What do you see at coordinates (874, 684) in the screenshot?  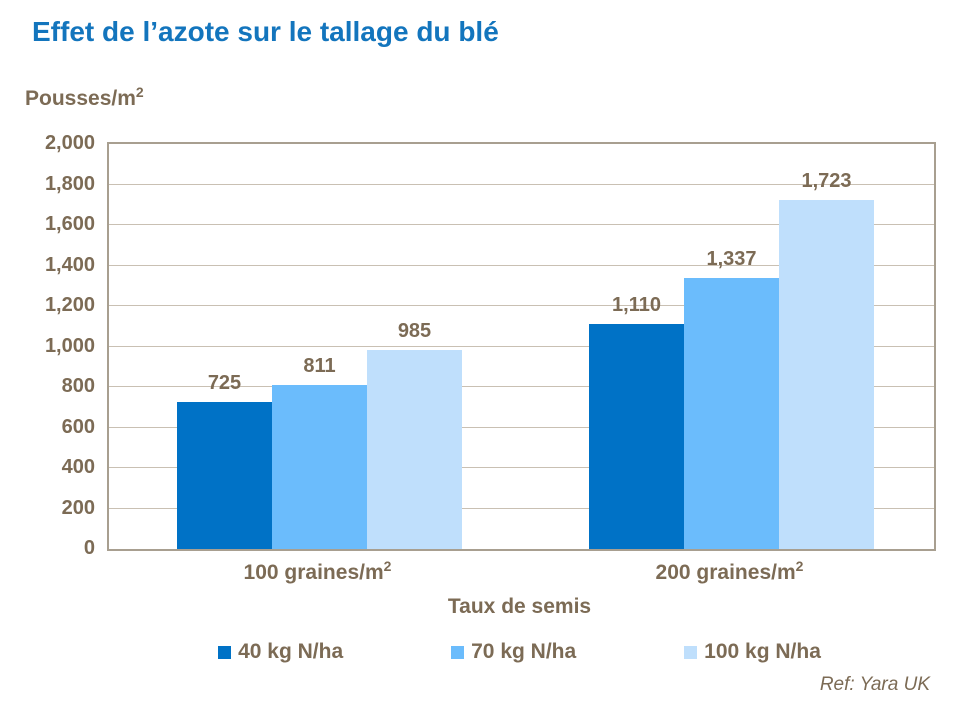 I see `reference-note: Ref: Yara UK` at bounding box center [874, 684].